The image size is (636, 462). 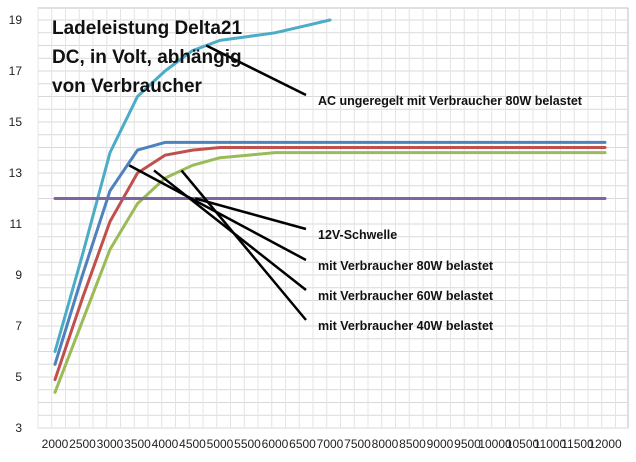 I want to click on x-tick-label: 5500, so click(x=247, y=444).